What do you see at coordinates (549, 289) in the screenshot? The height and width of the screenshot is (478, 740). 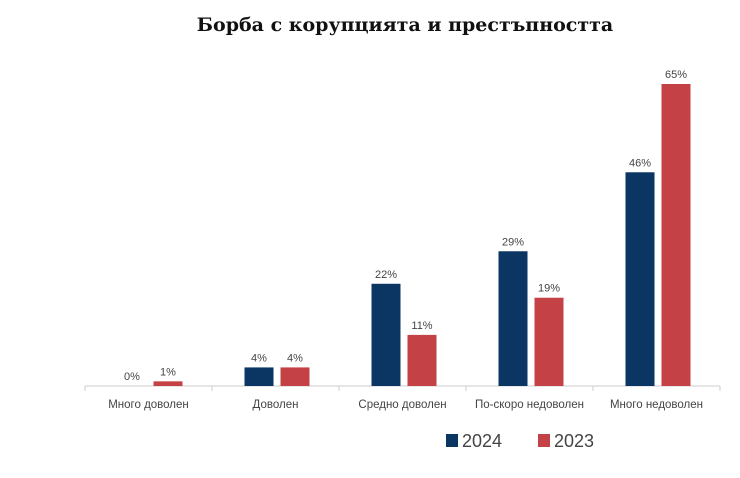 I see `data-label: 19%` at bounding box center [549, 289].